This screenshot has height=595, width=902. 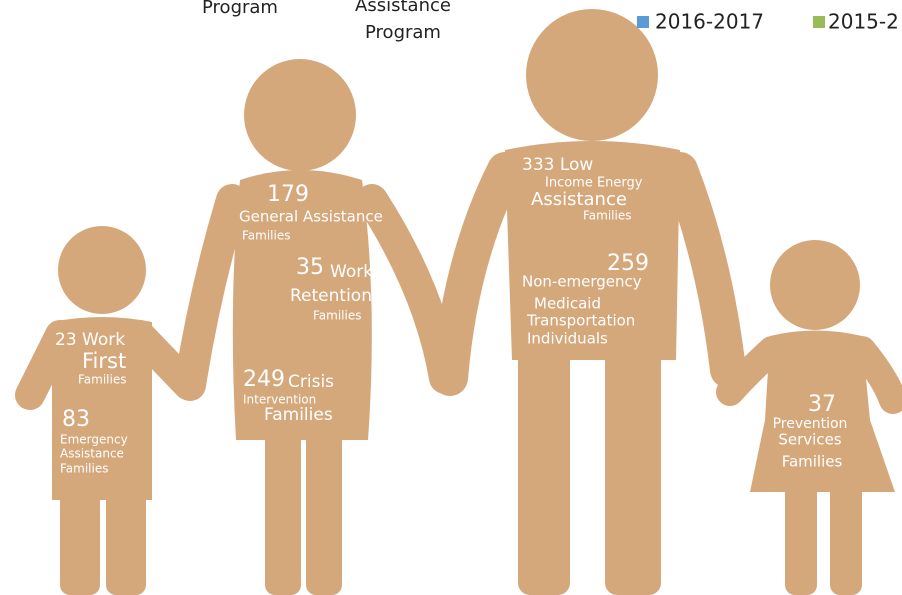 I want to click on label: Services, so click(x=809, y=440).